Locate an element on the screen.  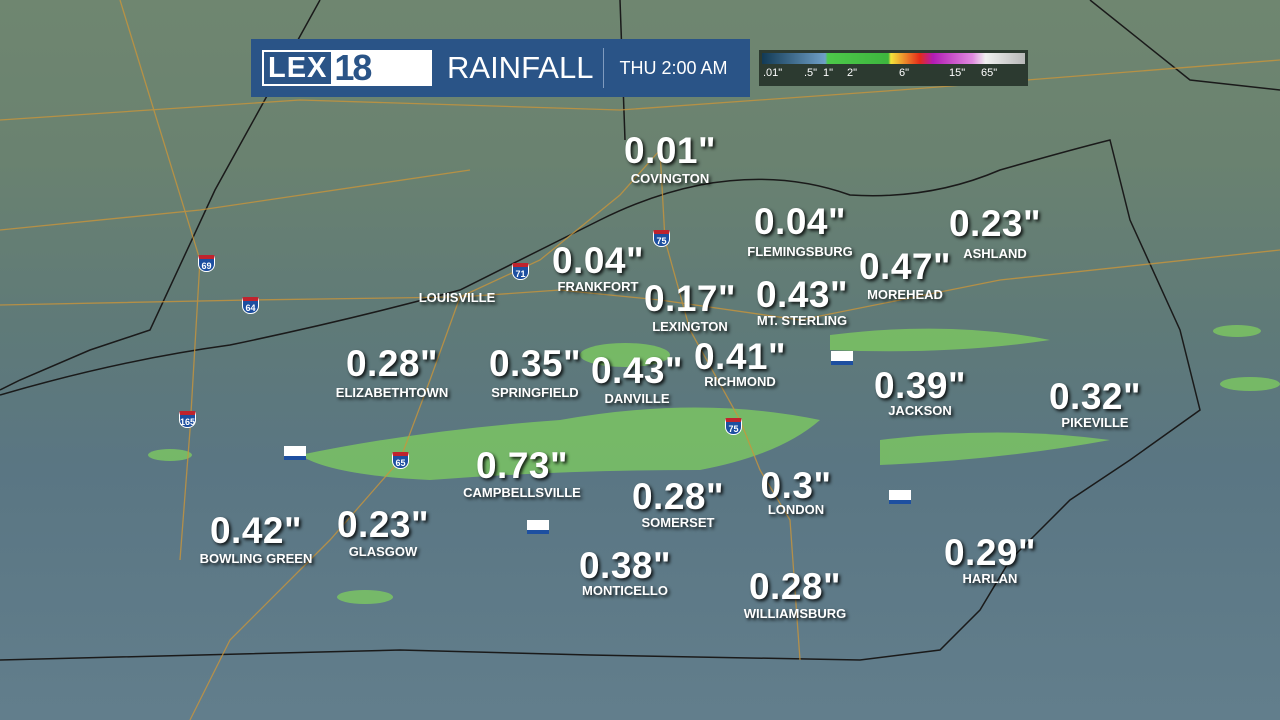
city-rainfall-label: 0.29" HARLAN is located at coordinates (990, 560).